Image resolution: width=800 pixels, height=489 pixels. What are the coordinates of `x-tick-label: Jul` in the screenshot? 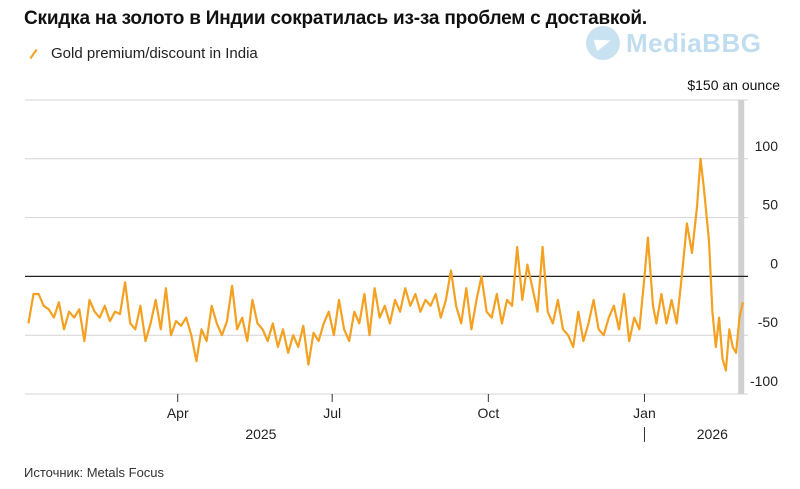 It's located at (332, 413).